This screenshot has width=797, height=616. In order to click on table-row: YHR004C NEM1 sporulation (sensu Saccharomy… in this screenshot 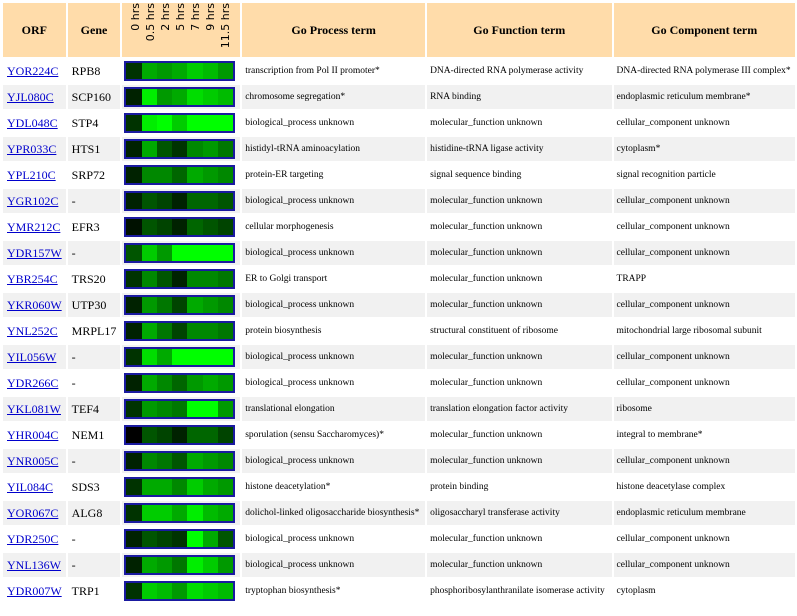, I will do `click(399, 435)`.